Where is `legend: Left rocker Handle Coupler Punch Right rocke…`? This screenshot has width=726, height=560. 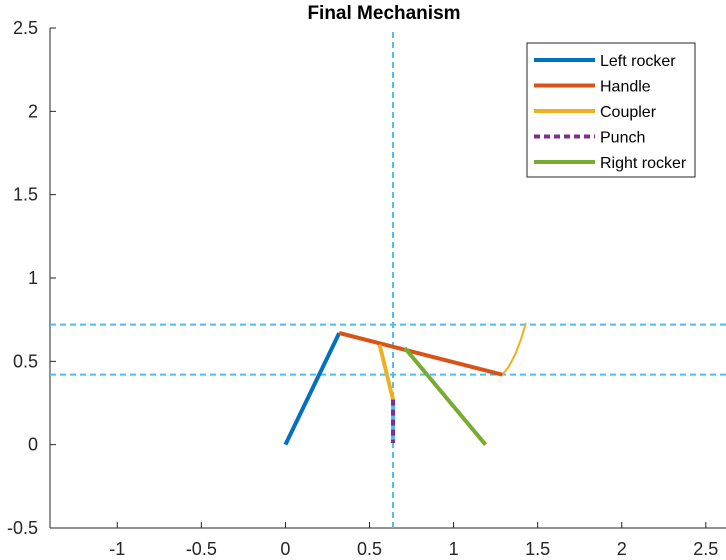
legend: Left rocker Handle Coupler Punch Right rocke… is located at coordinates (611, 110).